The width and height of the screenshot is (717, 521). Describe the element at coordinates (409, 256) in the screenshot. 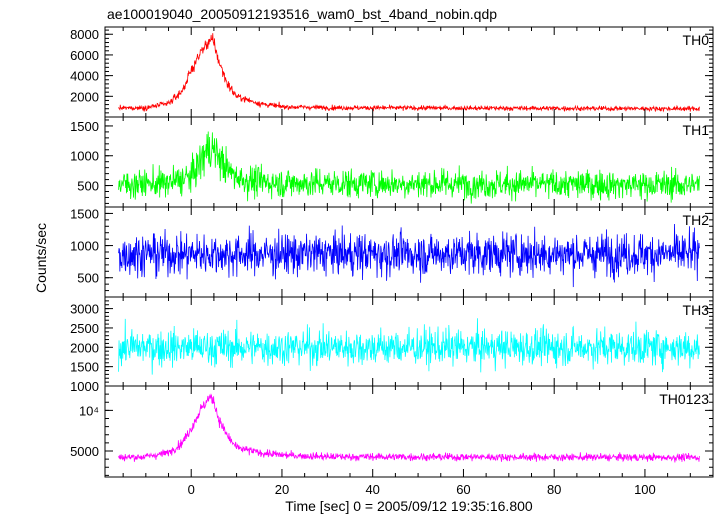

I see `series-line-th2` at that location.